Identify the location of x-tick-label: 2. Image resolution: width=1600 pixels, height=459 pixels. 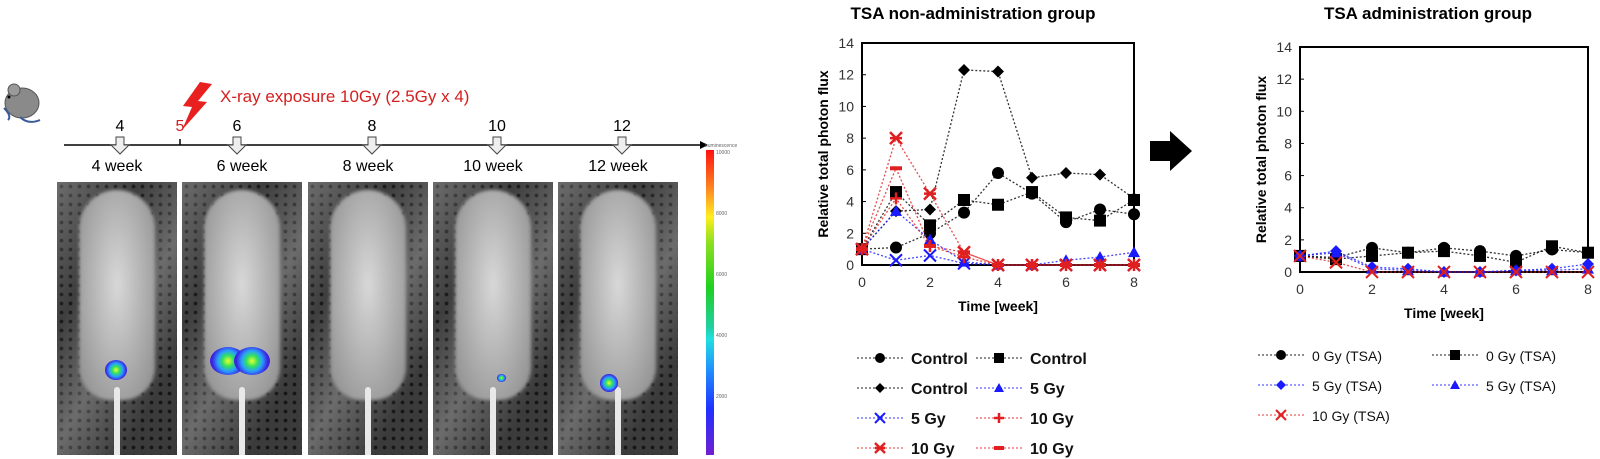
(930, 282).